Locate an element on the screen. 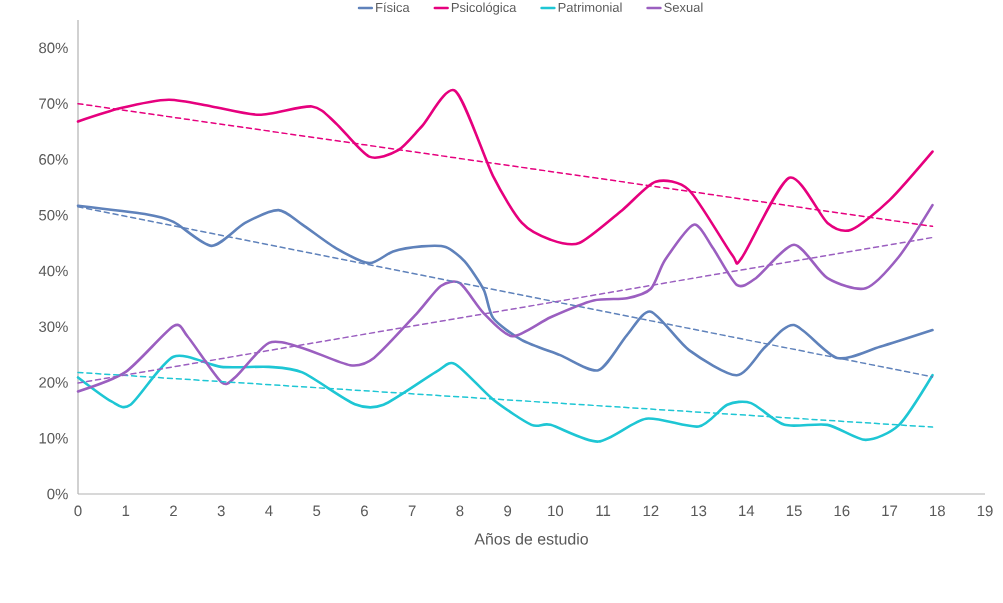  x-tick-label: 4 is located at coordinates (269, 510).